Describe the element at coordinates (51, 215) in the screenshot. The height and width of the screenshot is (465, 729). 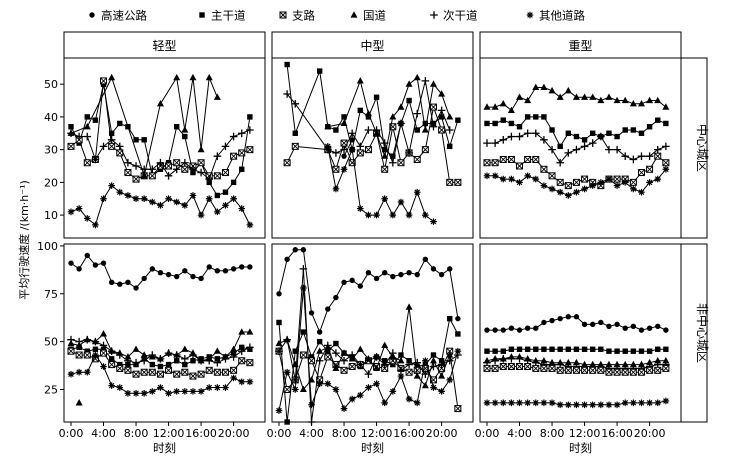
I see `y-tick-label: 10` at that location.